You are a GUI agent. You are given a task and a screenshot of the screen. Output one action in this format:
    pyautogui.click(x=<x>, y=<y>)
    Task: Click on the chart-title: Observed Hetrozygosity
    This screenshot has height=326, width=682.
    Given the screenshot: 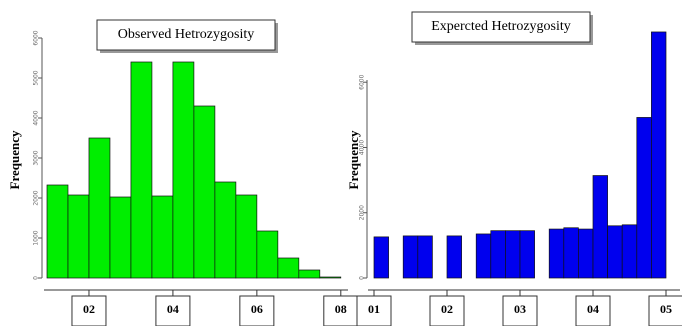 What is the action you would take?
    pyautogui.click(x=186, y=34)
    